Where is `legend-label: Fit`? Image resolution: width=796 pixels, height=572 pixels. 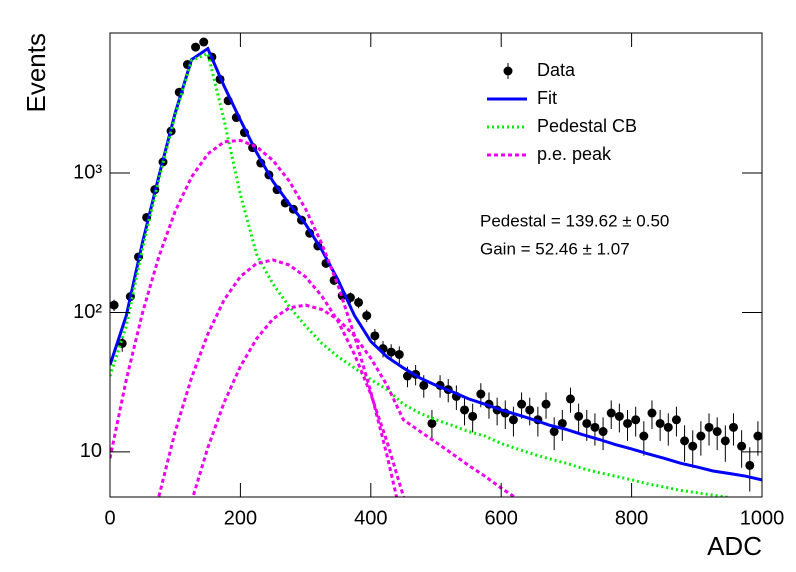
legend-label: Fit is located at coordinates (547, 98).